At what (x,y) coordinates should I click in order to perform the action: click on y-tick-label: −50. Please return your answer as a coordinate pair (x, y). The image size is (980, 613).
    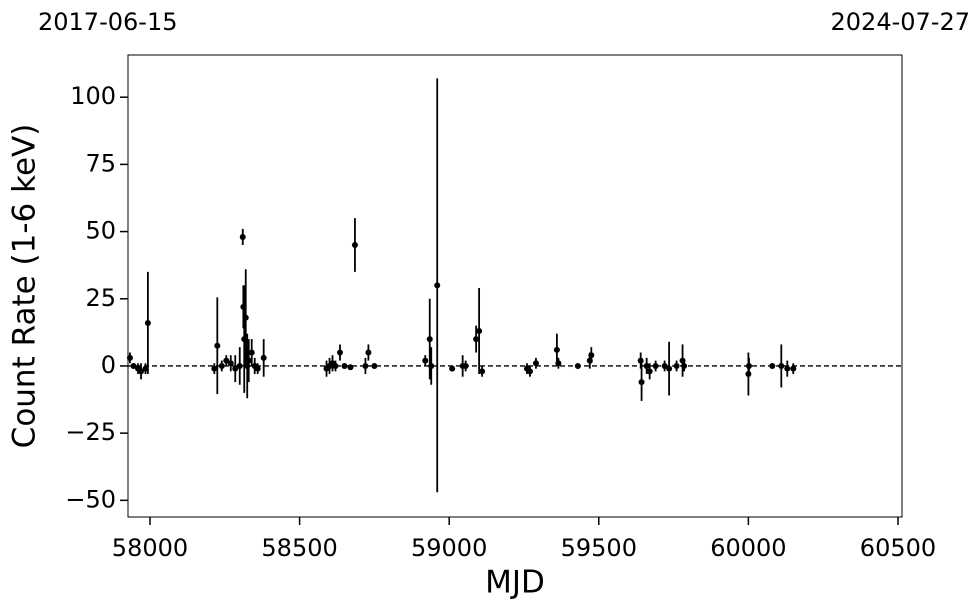
    Looking at the image, I should click on (90, 499).